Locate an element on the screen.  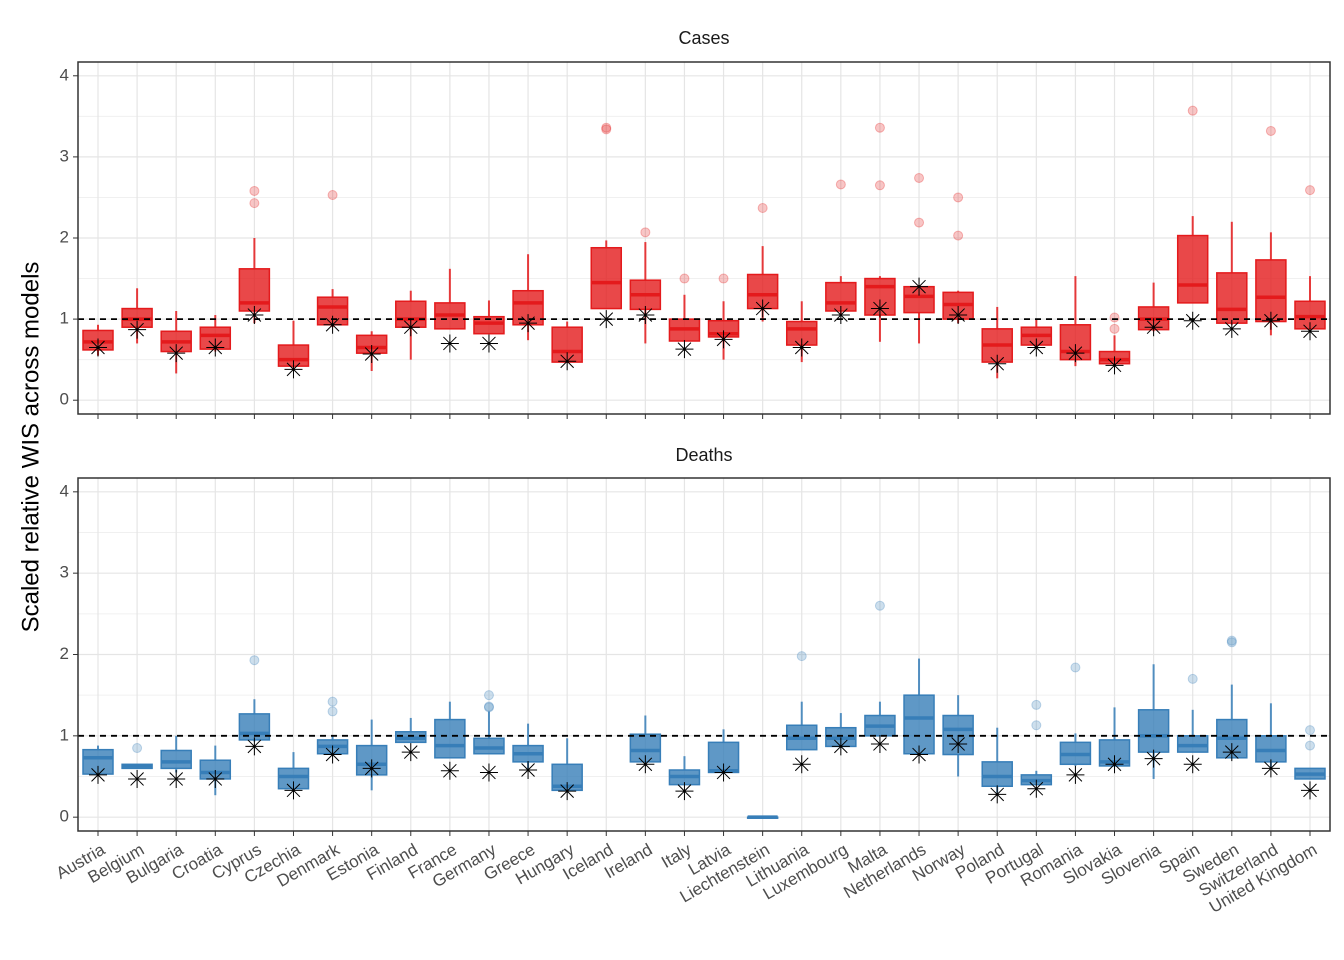
y-tick-label: 3 is located at coordinates (64, 572).